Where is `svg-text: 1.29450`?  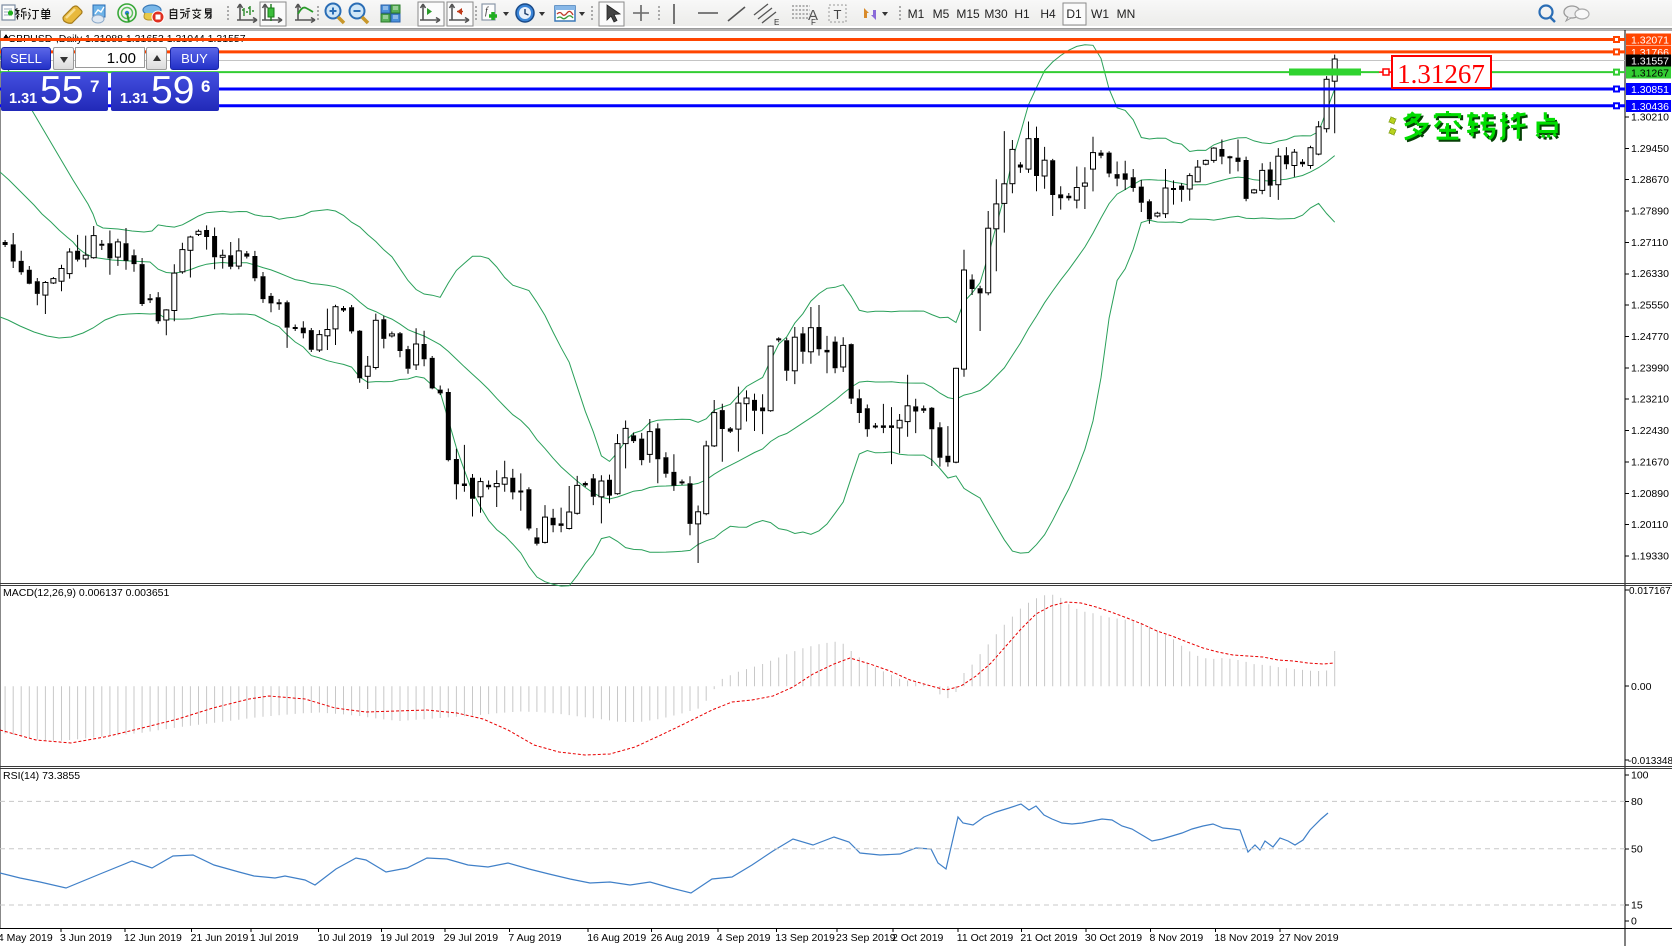 svg-text: 1.29450 is located at coordinates (1650, 149).